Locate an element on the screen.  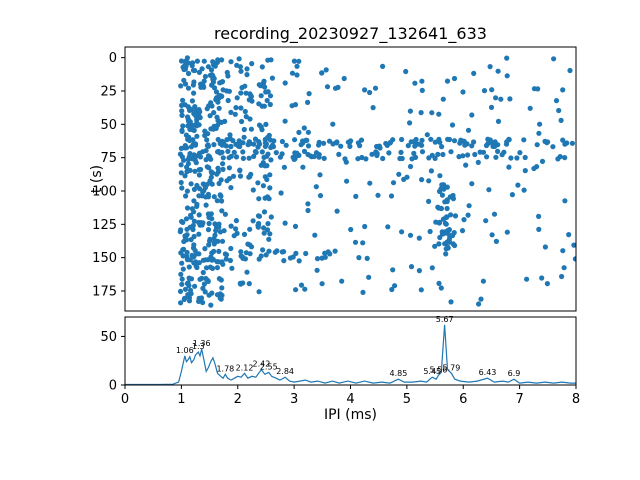
svg-text: 2.84 is located at coordinates (285, 371).